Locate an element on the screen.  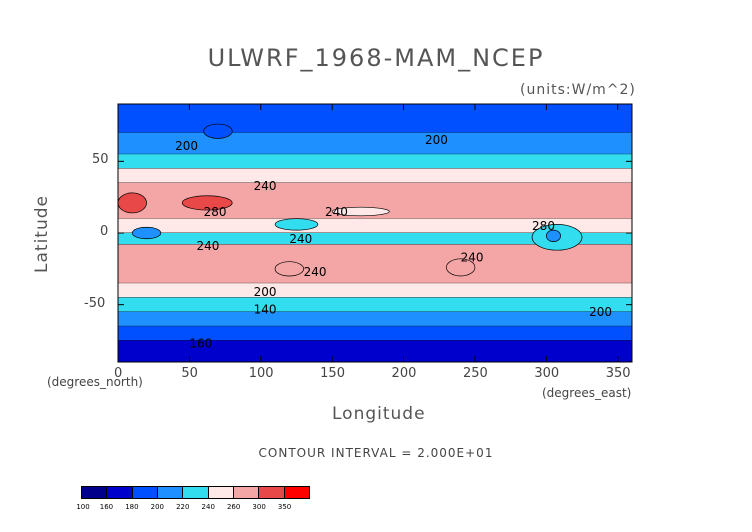
colorbar-label: 260 is located at coordinates (233, 507).